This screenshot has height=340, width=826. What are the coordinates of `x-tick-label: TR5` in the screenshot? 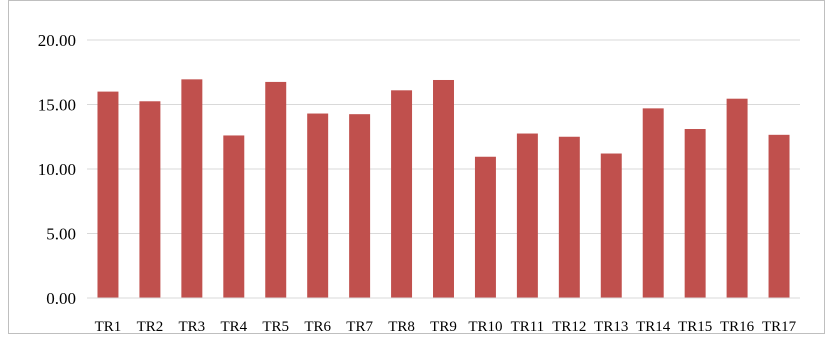 It's located at (275, 327).